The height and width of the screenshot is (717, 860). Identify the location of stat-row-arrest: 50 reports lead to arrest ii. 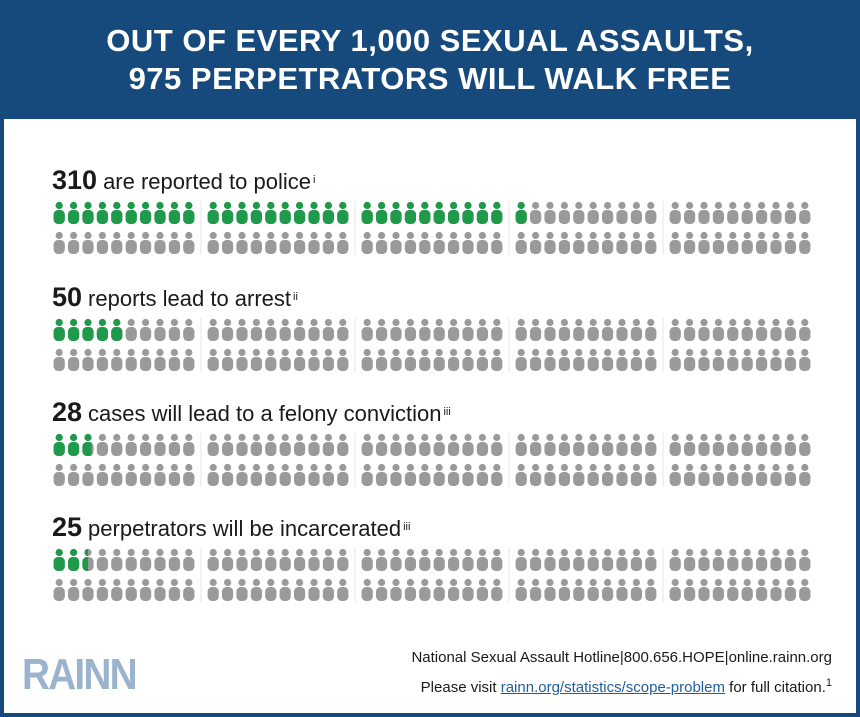
(437, 332).